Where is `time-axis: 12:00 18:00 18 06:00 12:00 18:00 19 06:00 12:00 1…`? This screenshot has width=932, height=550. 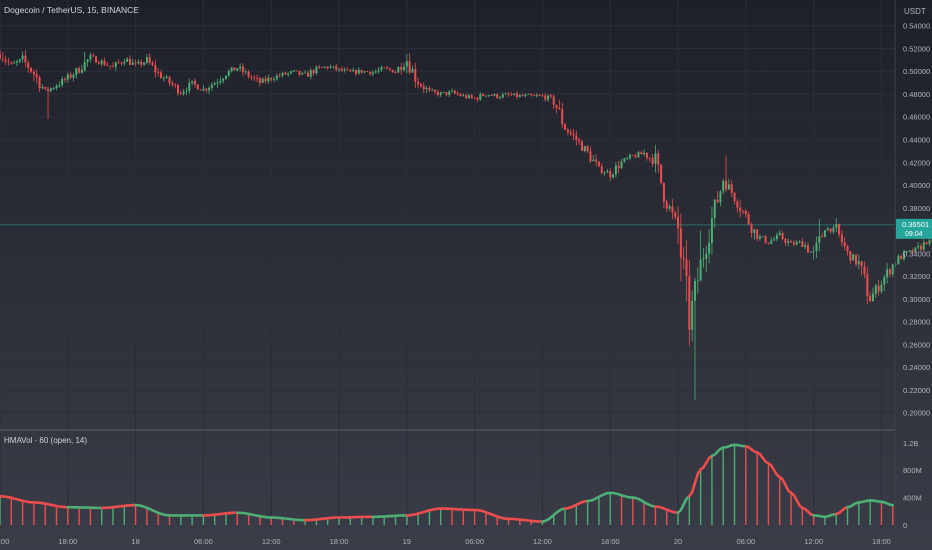 time-axis: 12:00 18:00 18 06:00 12:00 18:00 19 06:00 12:00 1… is located at coordinates (445, 541).